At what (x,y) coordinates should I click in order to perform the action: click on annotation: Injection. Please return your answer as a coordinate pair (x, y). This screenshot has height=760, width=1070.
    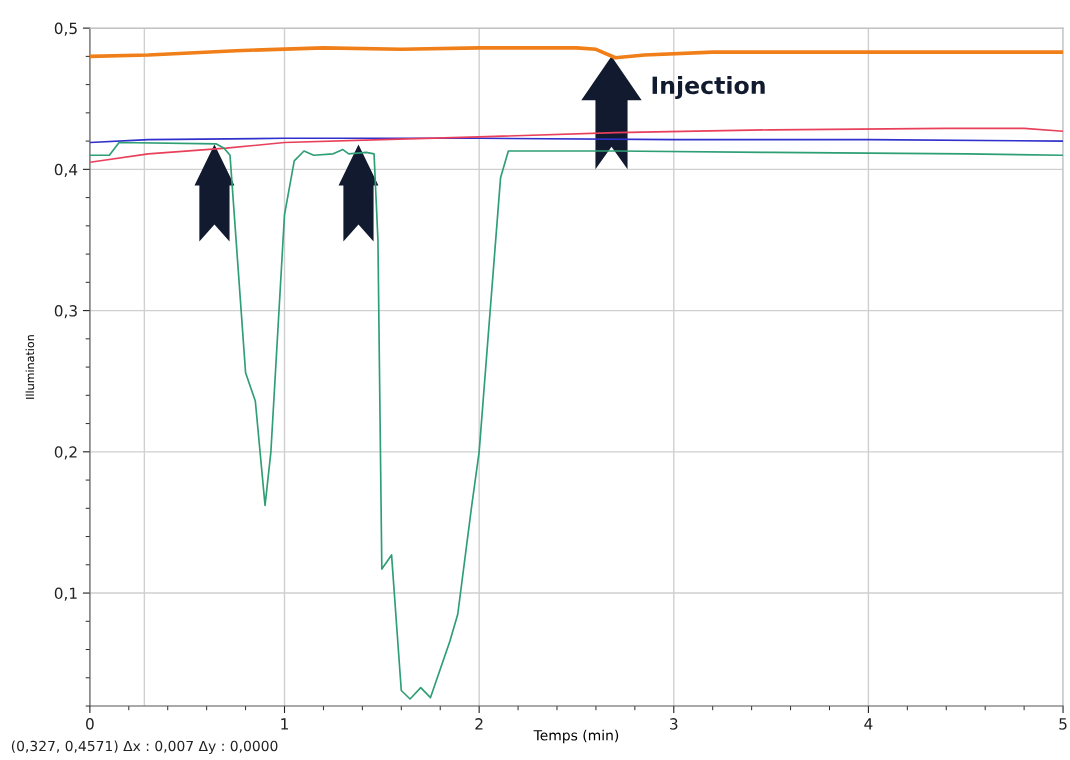
    Looking at the image, I should click on (708, 87).